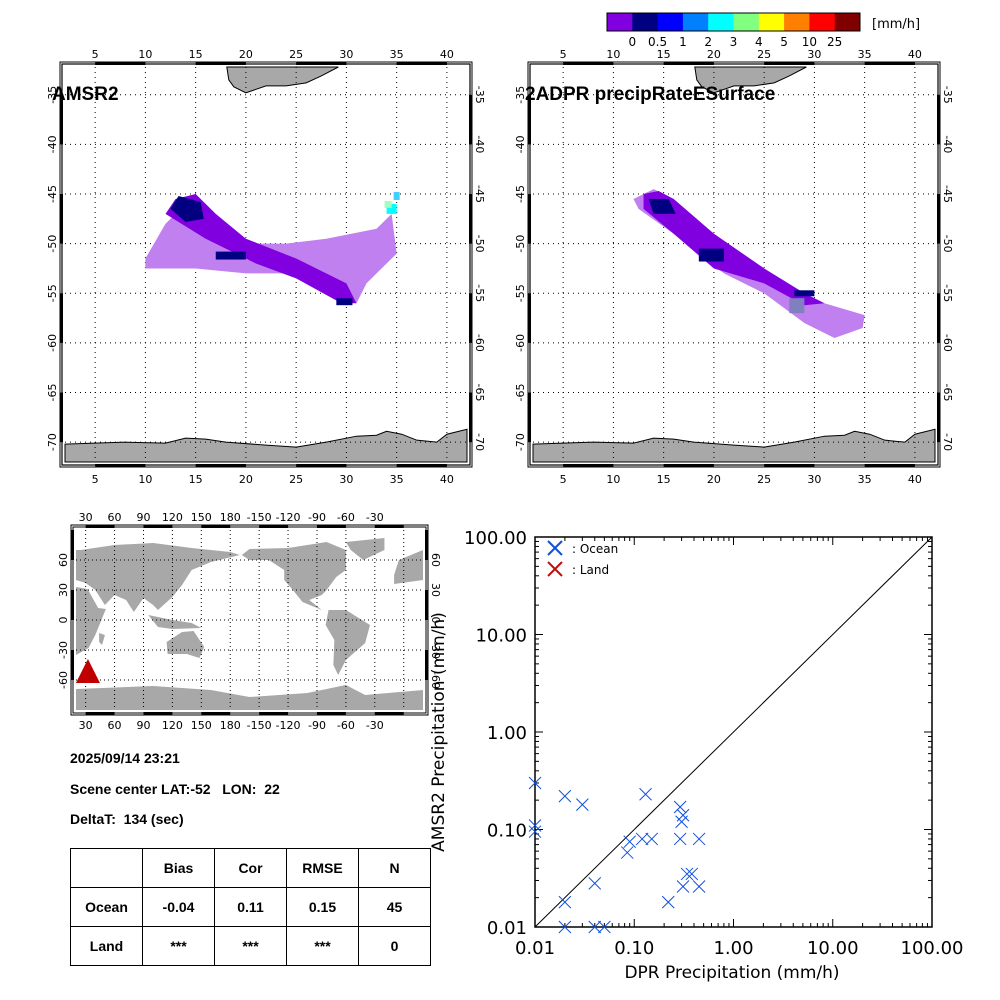  I want to click on legend-label: : Land, so click(590, 570).